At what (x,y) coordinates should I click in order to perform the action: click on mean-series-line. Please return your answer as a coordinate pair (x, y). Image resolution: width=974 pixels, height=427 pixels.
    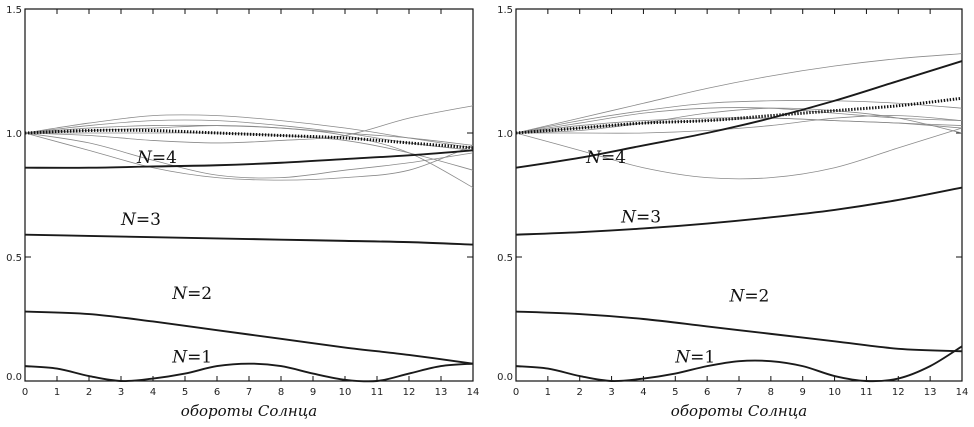
    Looking at the image, I should click on (249, 139).